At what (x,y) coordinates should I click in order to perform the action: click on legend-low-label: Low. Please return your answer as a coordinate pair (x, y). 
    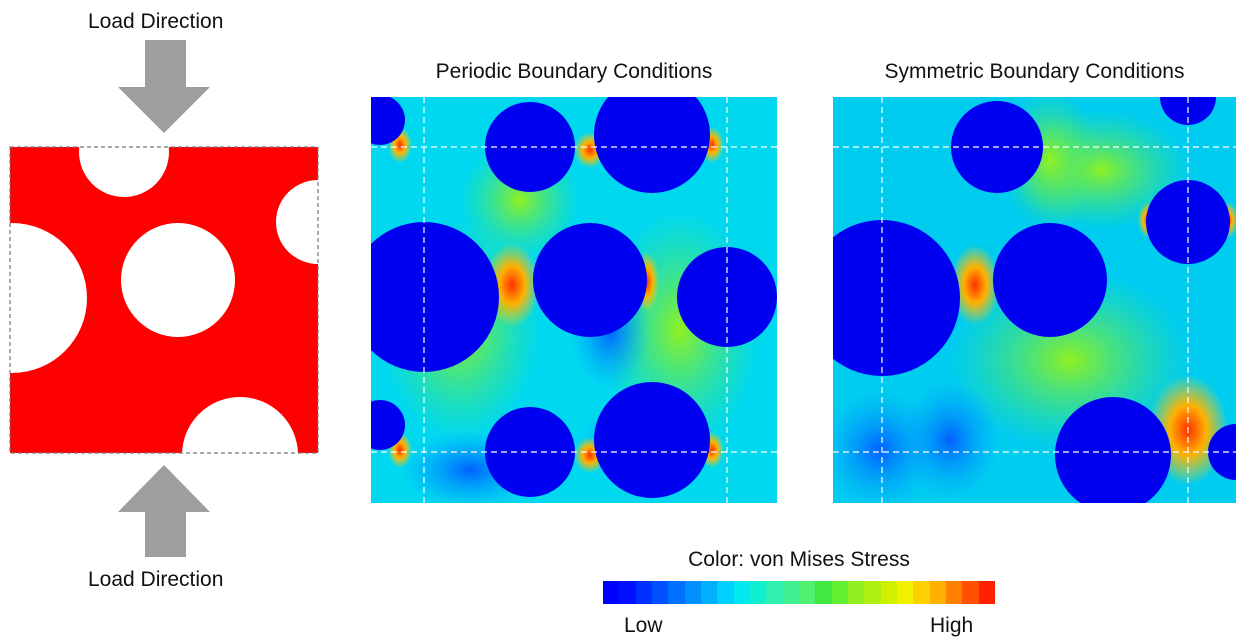
    Looking at the image, I should click on (643, 625).